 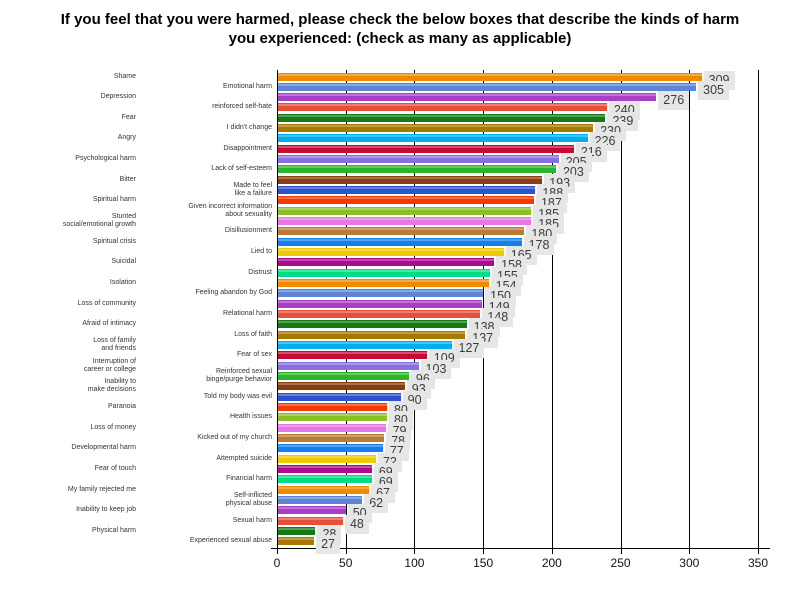 What do you see at coordinates (114, 345) in the screenshot?
I see `category-label: Loss of family and friends` at bounding box center [114, 345].